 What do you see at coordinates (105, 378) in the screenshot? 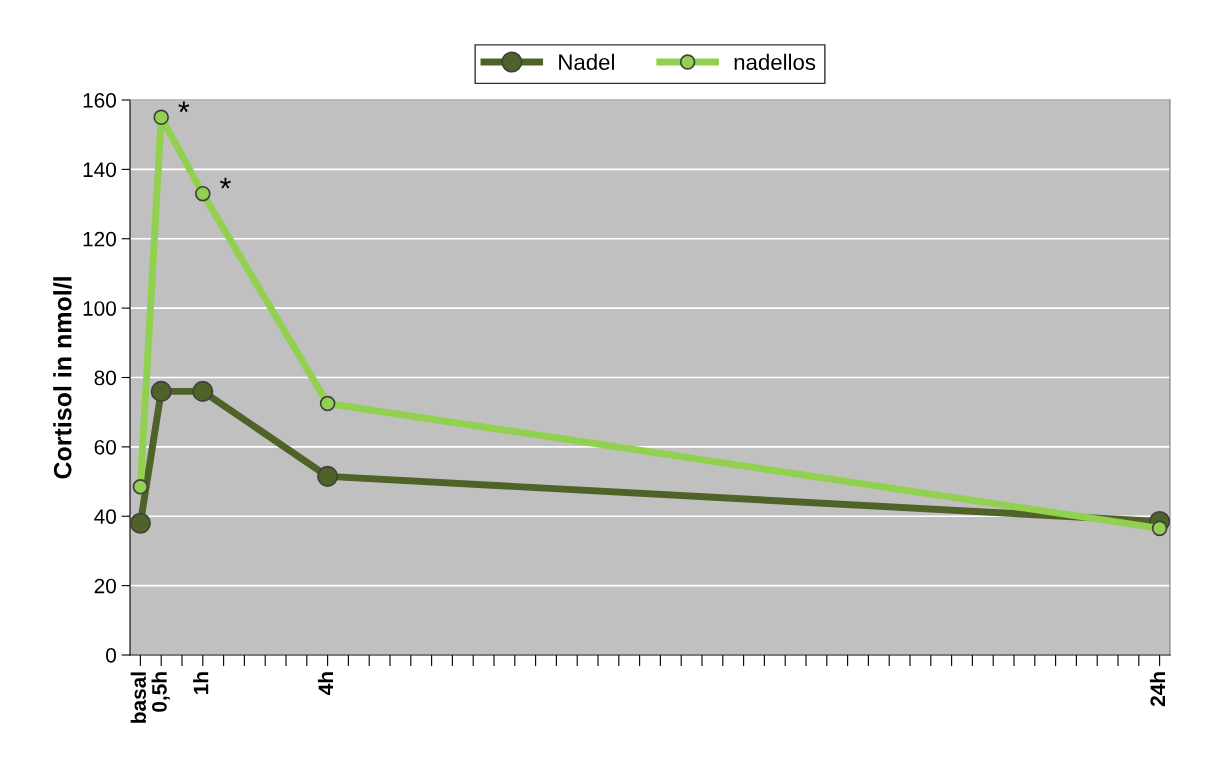
I see `y-tick-label: 80` at bounding box center [105, 378].